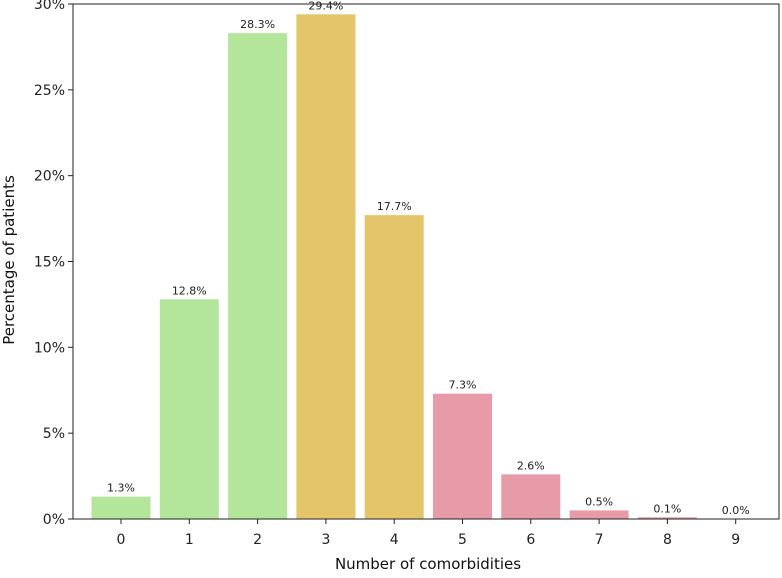 This screenshot has width=782, height=578. What do you see at coordinates (599, 540) in the screenshot?
I see `x-tick-label-7: 7` at bounding box center [599, 540].